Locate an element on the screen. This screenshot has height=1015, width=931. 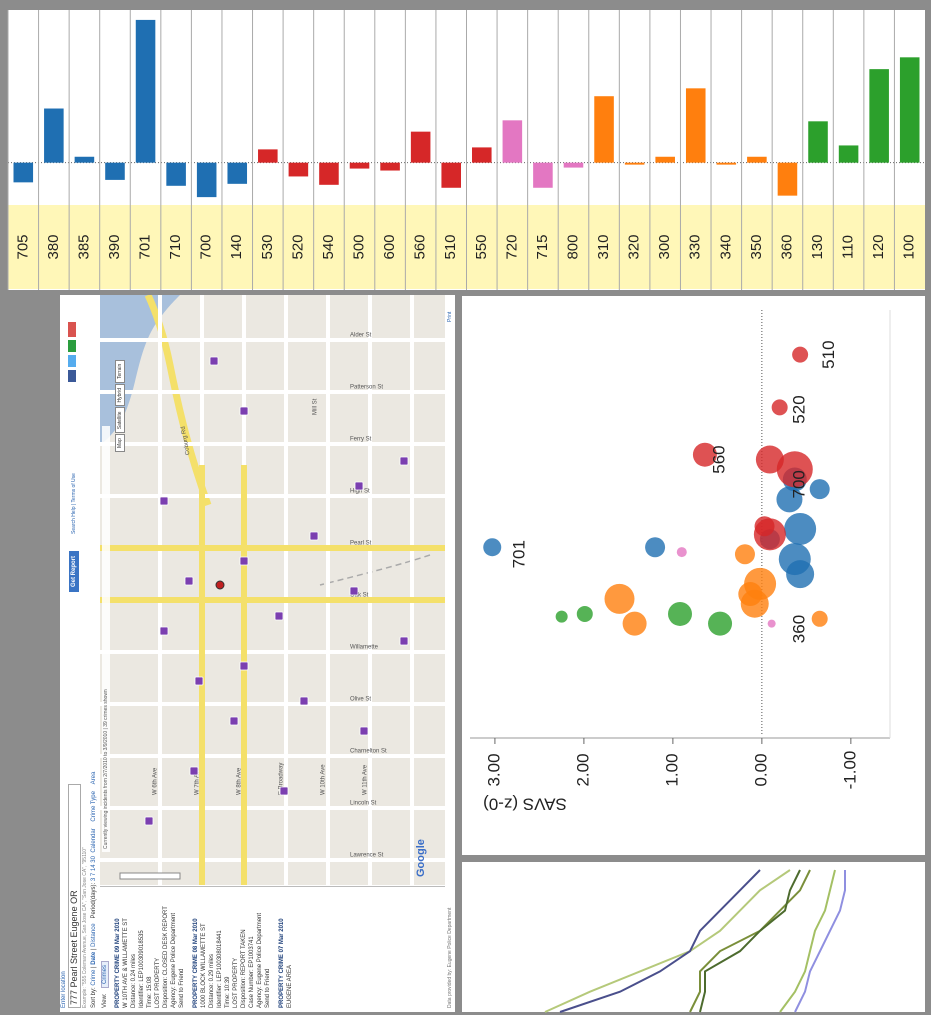
incident-detail: EUGENE AREA is located at coordinates (290, 986).